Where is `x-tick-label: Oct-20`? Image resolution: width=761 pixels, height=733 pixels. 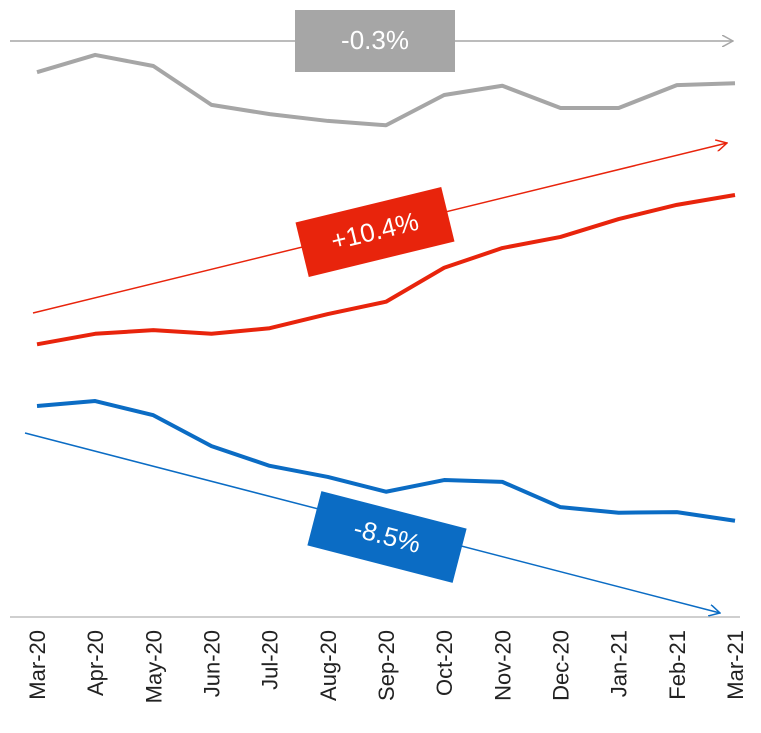
x-tick-label: Oct-20 is located at coordinates (444, 663).